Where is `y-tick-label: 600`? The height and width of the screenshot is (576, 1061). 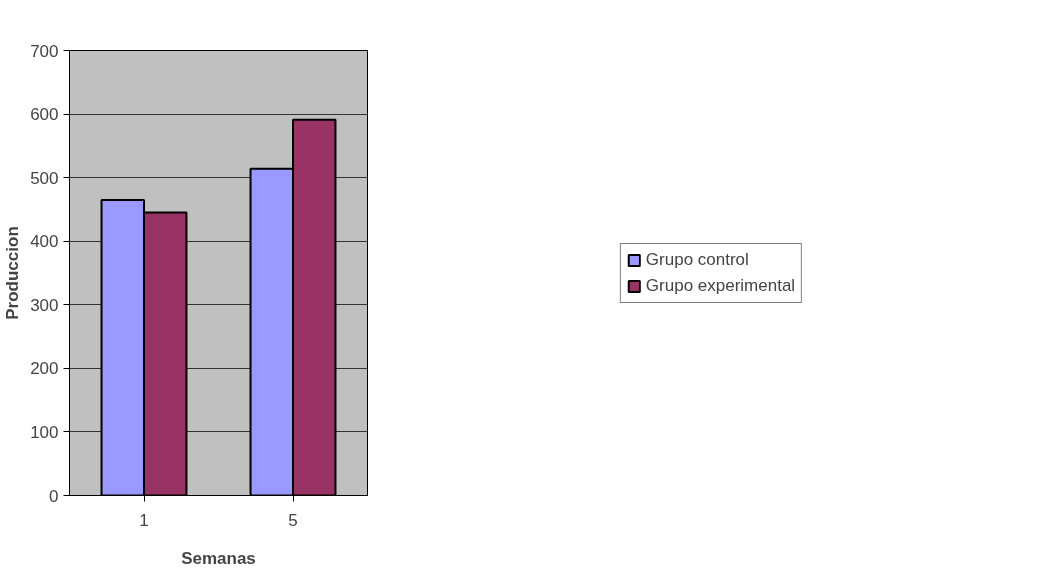 y-tick-label: 600 is located at coordinates (44, 115).